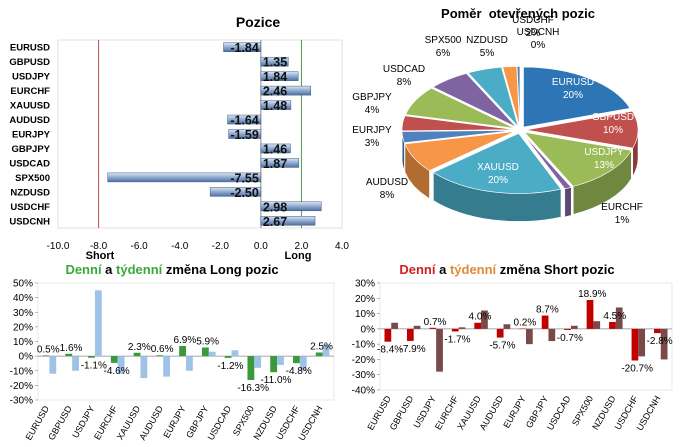 This screenshot has height=447, width=680. What do you see at coordinates (443, 47) in the screenshot?
I see `pie-slice-label: SPX500 6%` at bounding box center [443, 47].